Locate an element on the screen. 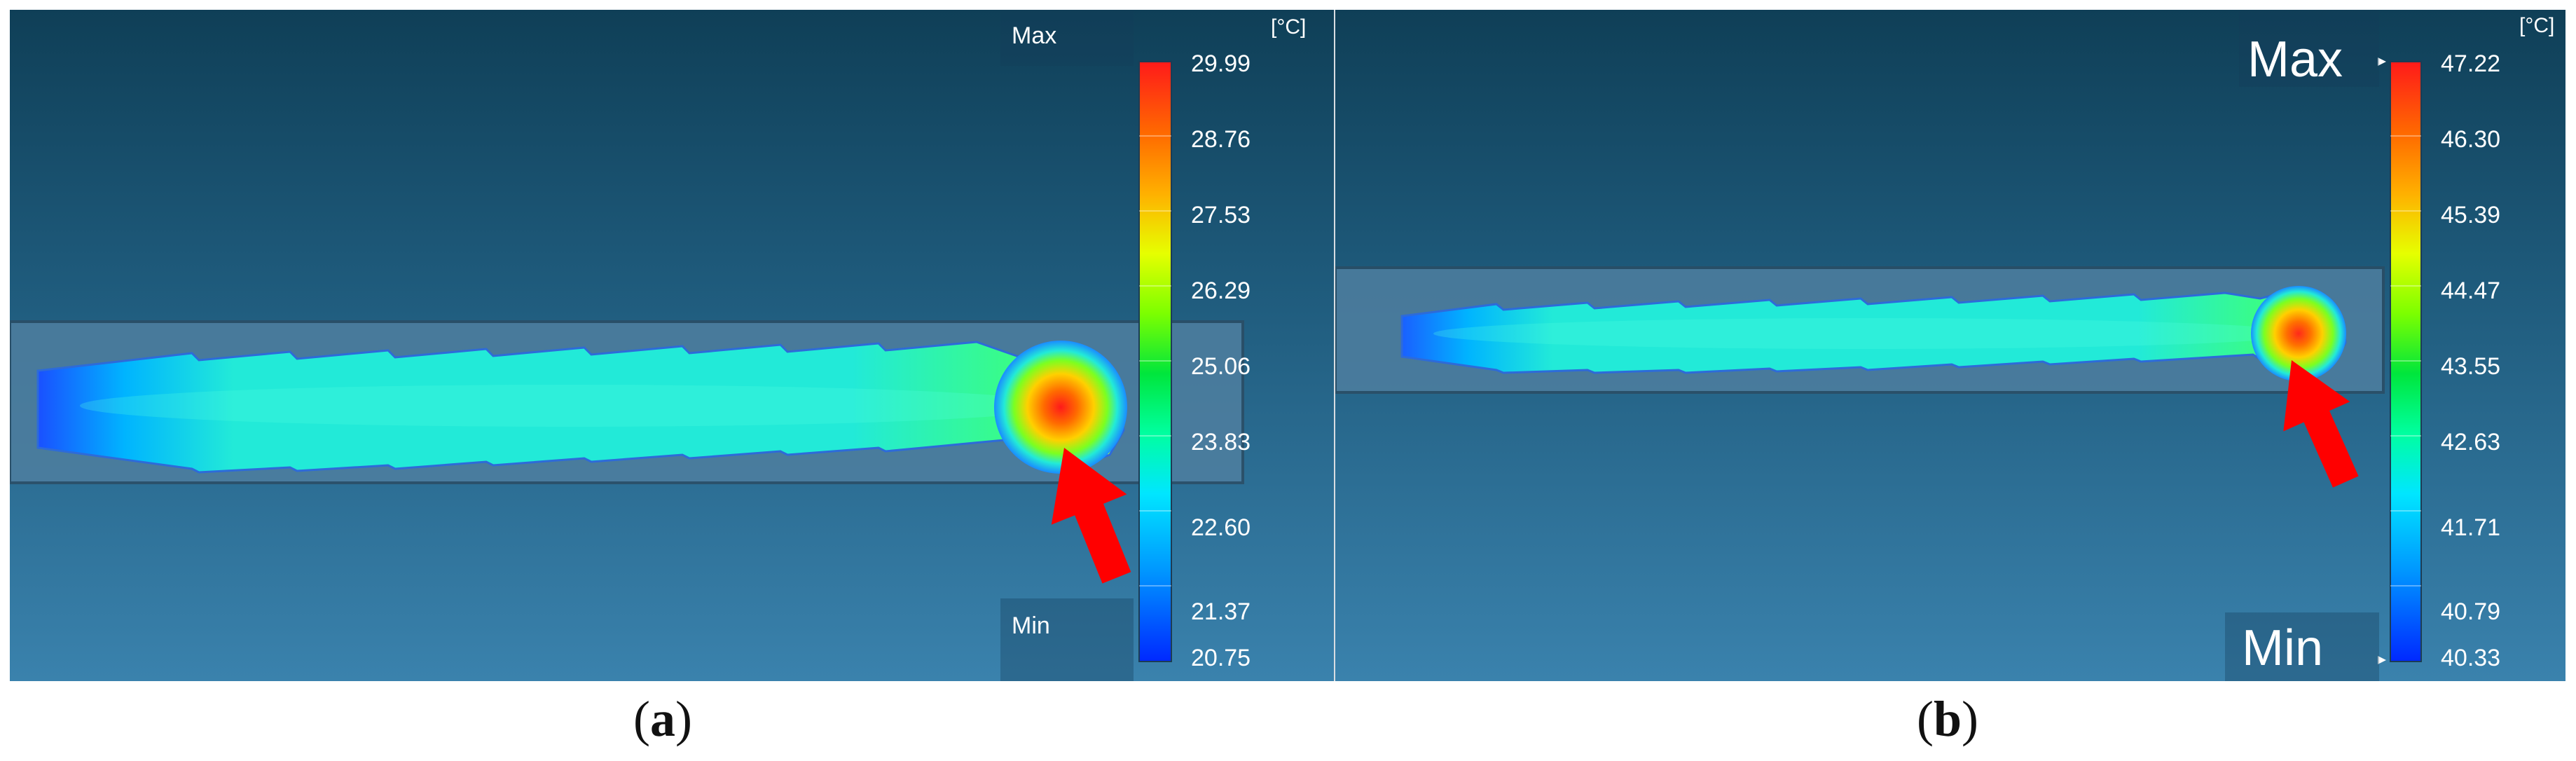 The width and height of the screenshot is (2576, 761). scale-tick: 47.22 is located at coordinates (2471, 63).